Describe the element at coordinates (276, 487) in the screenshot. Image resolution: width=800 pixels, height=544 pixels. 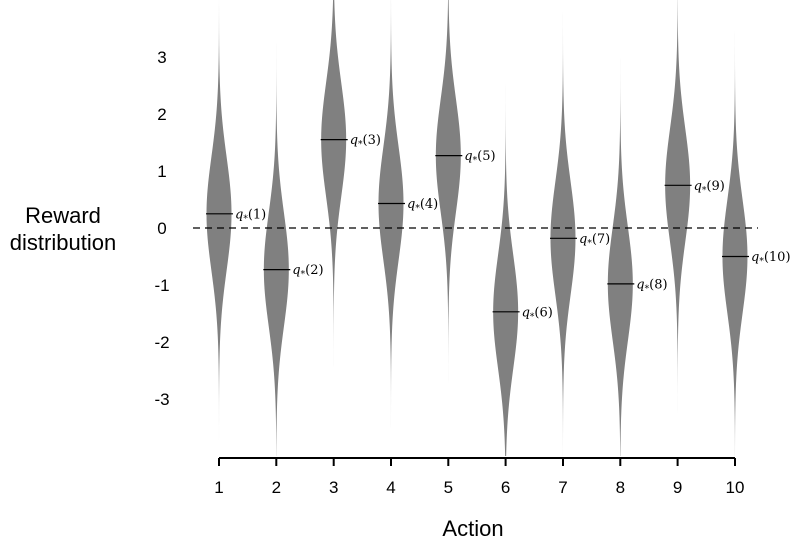
I see `x-tick-label: 2` at that location.